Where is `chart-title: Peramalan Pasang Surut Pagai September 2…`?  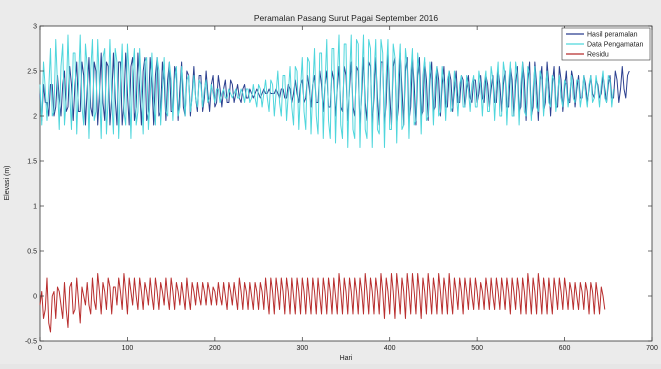
chart-title: Peramalan Pasang Surut Pagai September 2… is located at coordinates (346, 18).